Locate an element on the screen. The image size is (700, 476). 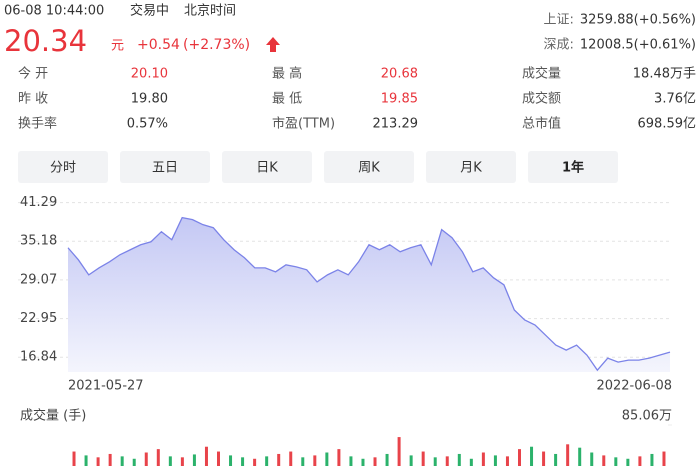
y-tick-label: 35.18 is located at coordinates (38, 241).